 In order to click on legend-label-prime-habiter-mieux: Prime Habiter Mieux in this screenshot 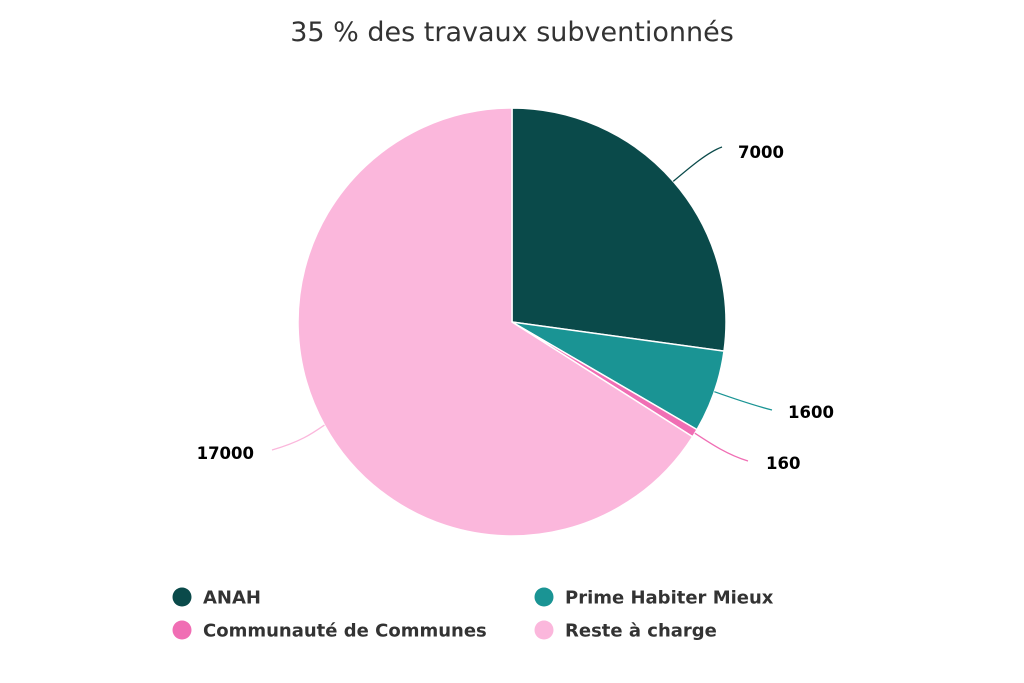, I will do `click(669, 598)`.